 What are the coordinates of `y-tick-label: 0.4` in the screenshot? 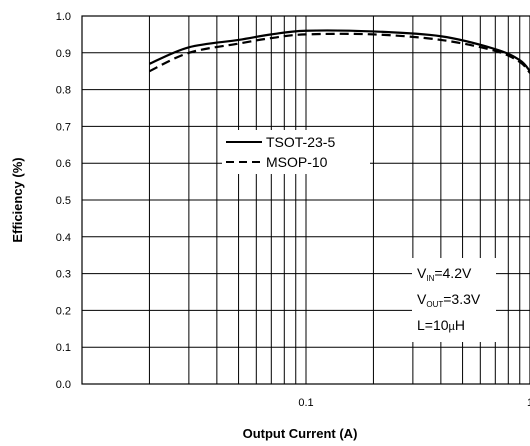 It's located at (63, 238).